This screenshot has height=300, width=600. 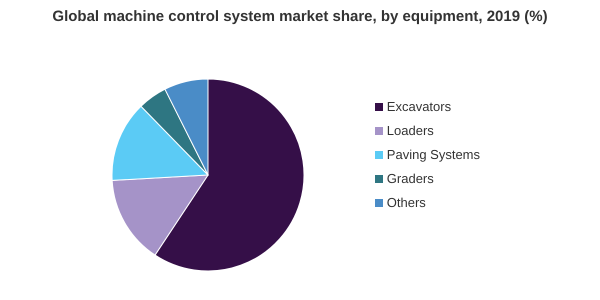 What do you see at coordinates (410, 178) in the screenshot?
I see `legend-label: Graders` at bounding box center [410, 178].